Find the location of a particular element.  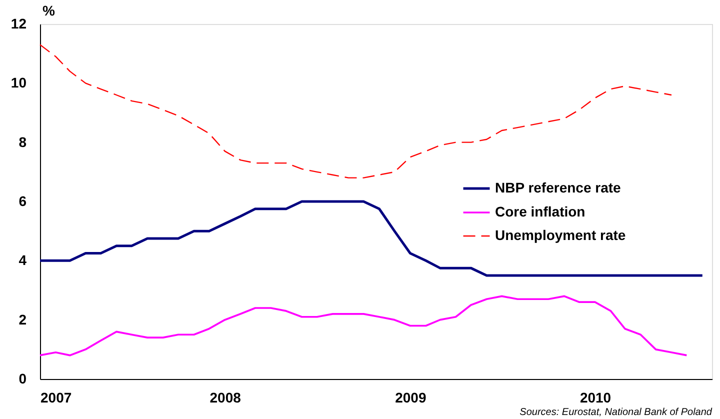

y-tick-label: 8 is located at coordinates (22, 142).